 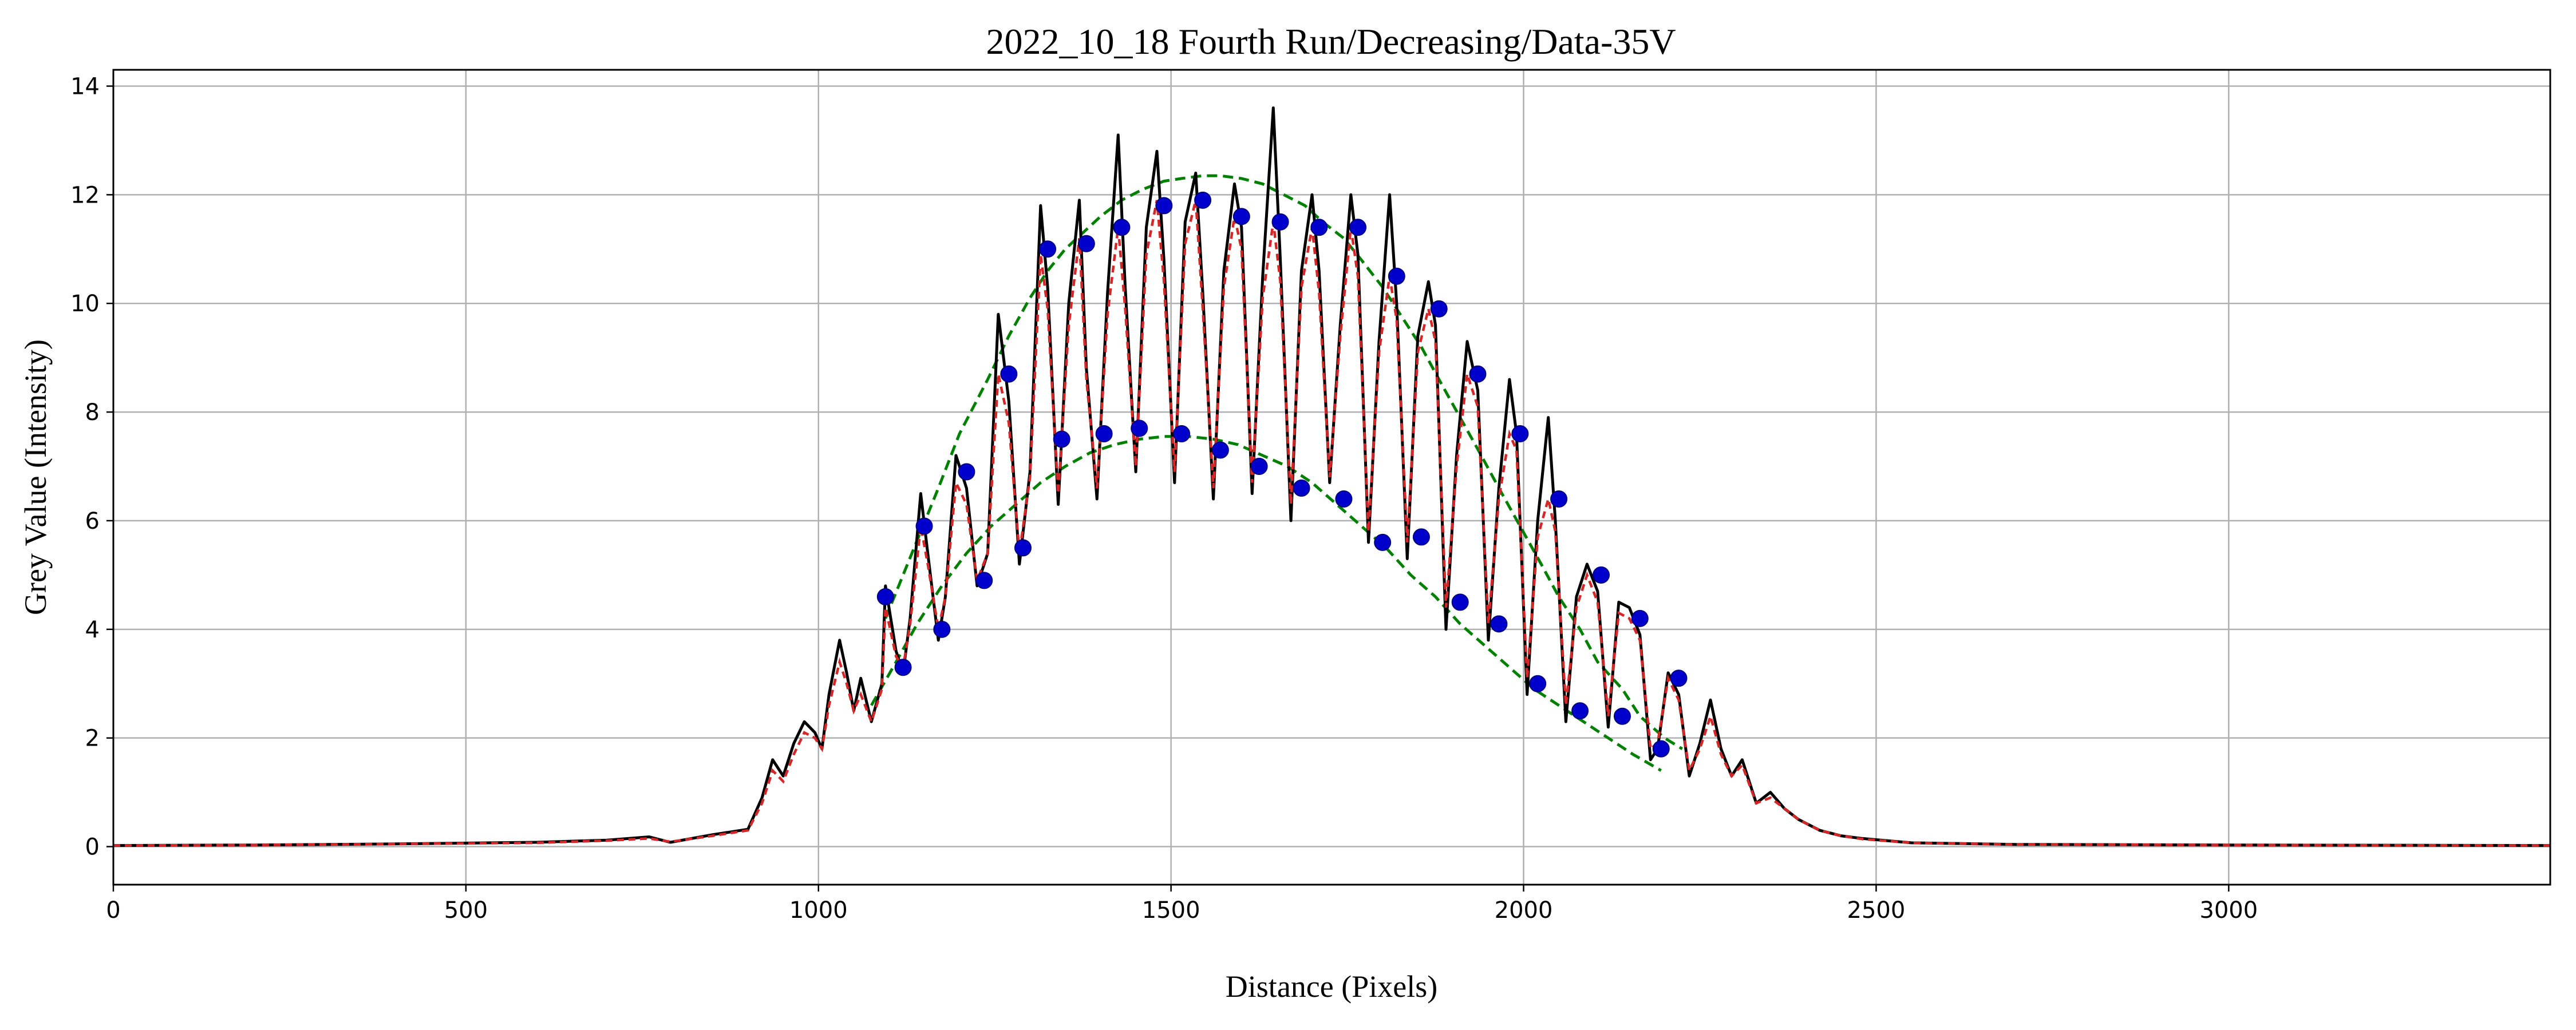 What do you see at coordinates (92, 630) in the screenshot?
I see `y-tick-label: 4` at bounding box center [92, 630].